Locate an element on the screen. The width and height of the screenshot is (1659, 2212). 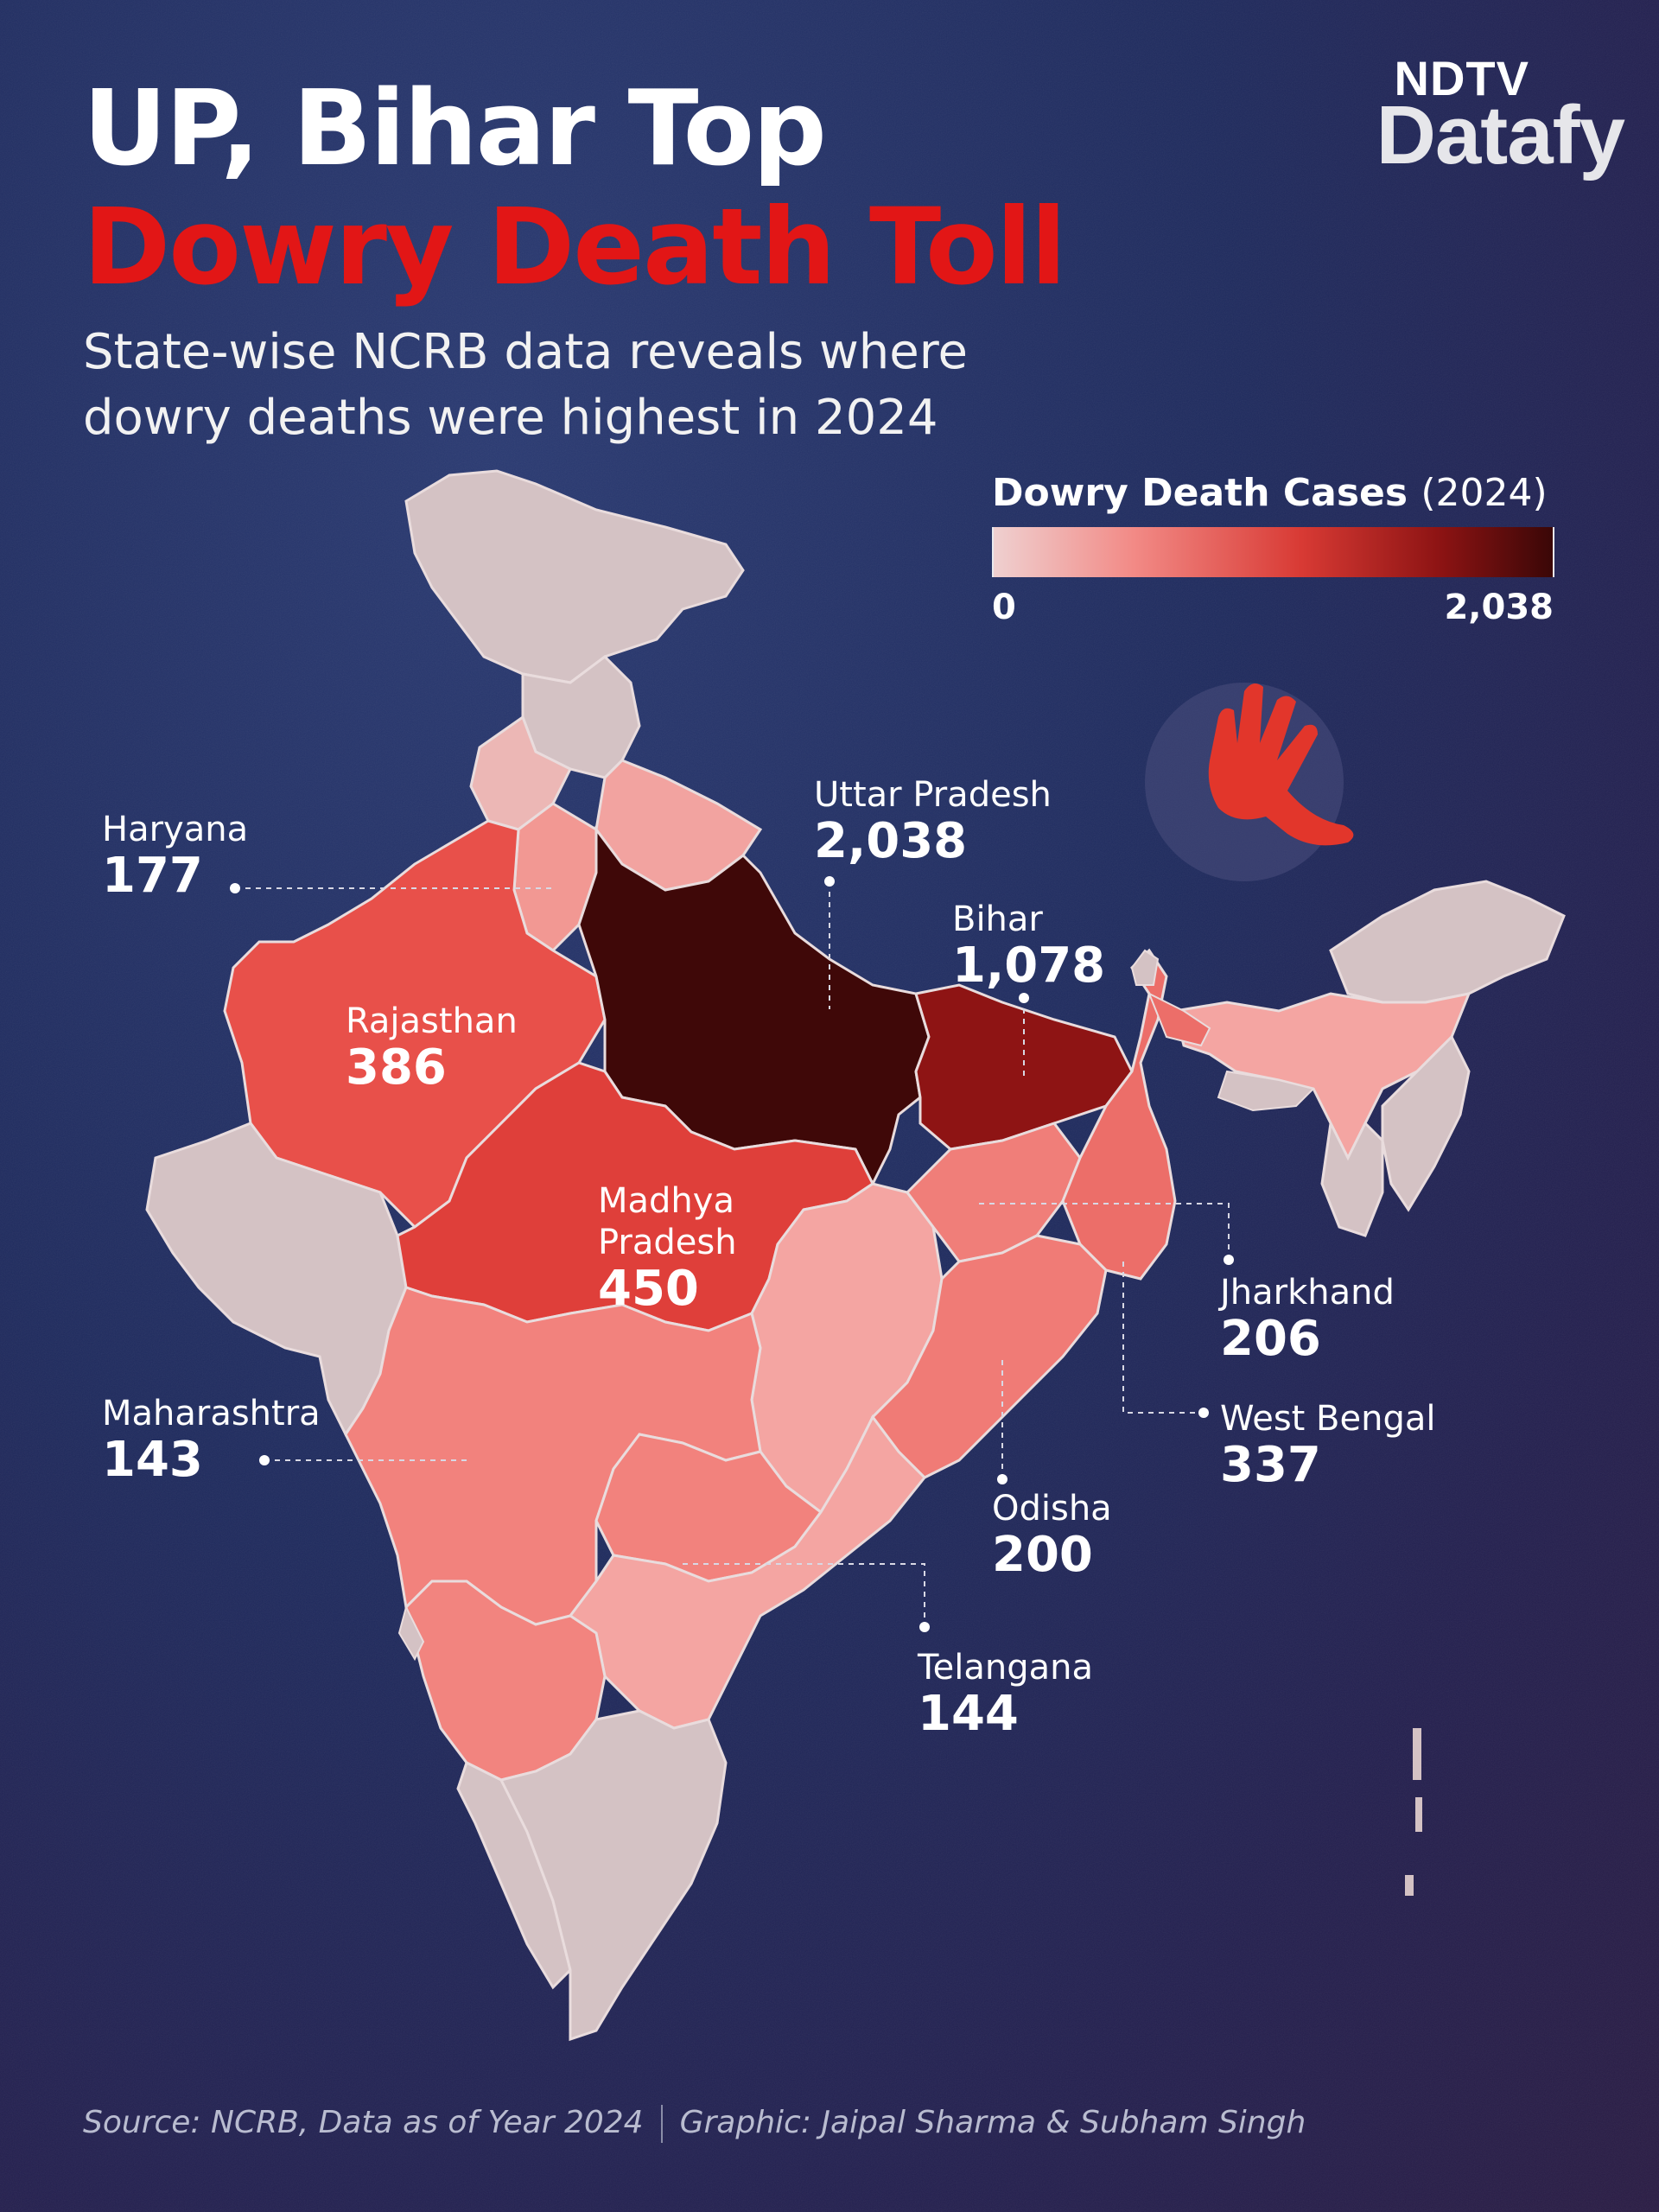
state-goa is located at coordinates (411, 1633).